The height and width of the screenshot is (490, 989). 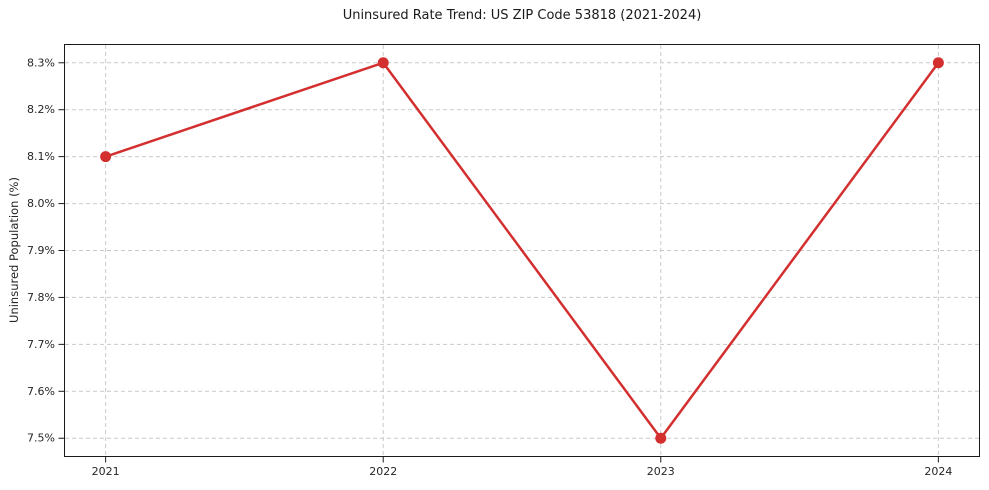 What do you see at coordinates (661, 471) in the screenshot?
I see `x-tick-label: 2023` at bounding box center [661, 471].